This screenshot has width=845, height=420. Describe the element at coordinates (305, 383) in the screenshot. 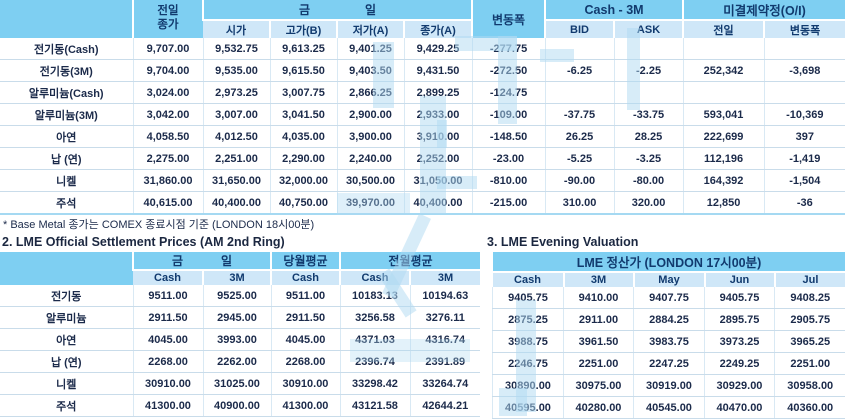

I see `value-cell: 30910.00` at that location.